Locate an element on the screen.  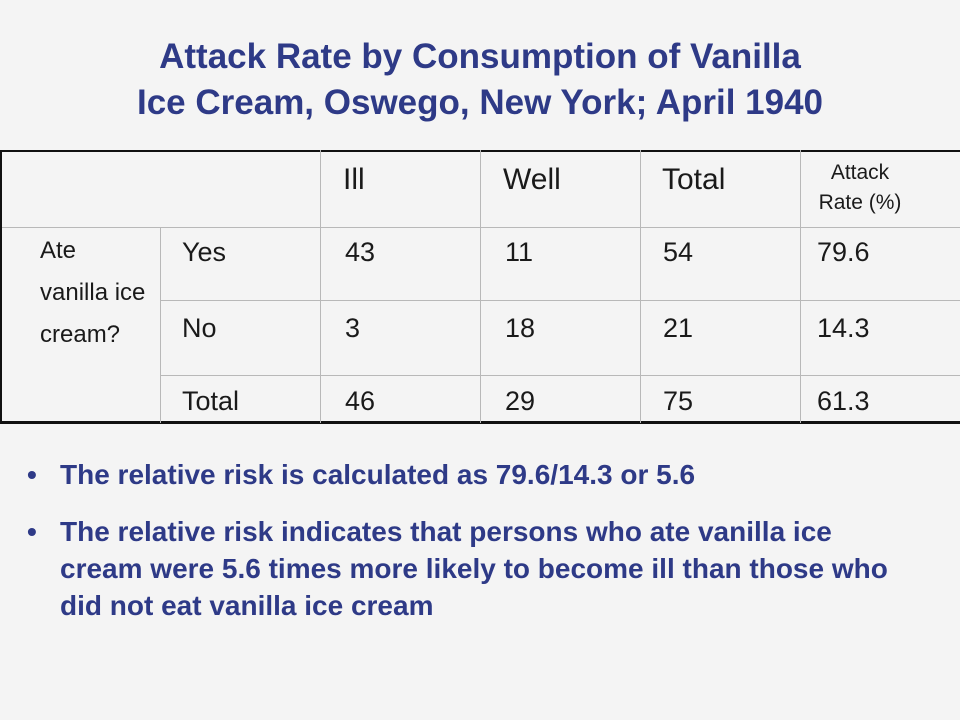
row-yes-label: Yes is located at coordinates (204, 252).